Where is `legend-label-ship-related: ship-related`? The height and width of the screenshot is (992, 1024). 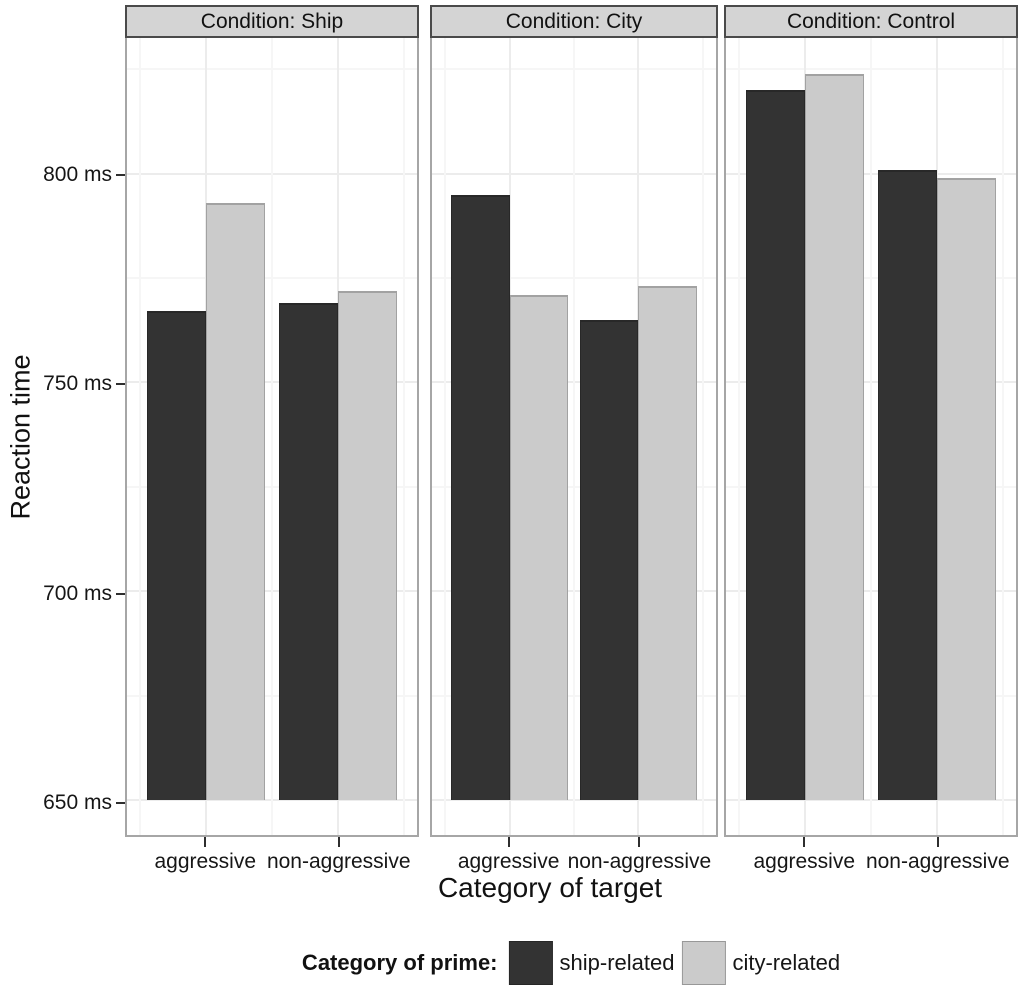 legend-label-ship-related: ship-related is located at coordinates (617, 962).